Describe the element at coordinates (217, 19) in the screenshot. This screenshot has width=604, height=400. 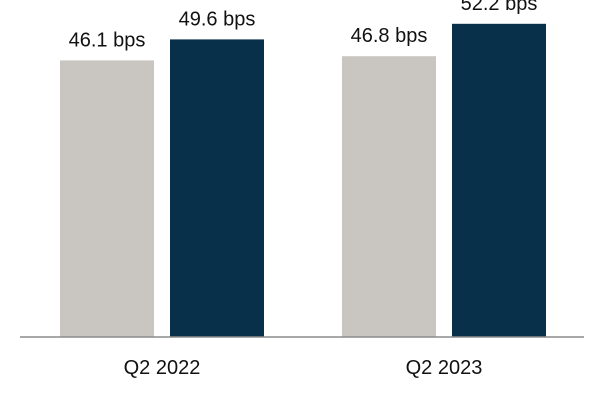
I see `value-label-0-1: 49.6 bps` at that location.